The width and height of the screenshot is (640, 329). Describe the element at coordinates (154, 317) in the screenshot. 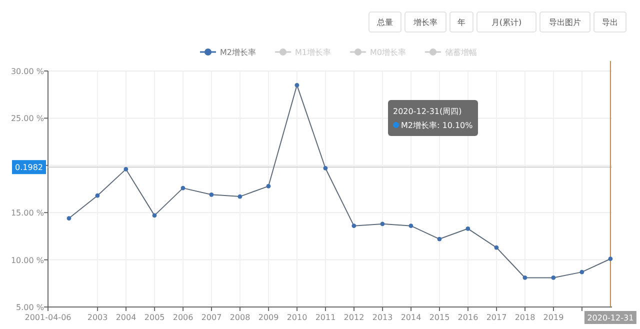

I see `x-tick-label: 2005` at that location.